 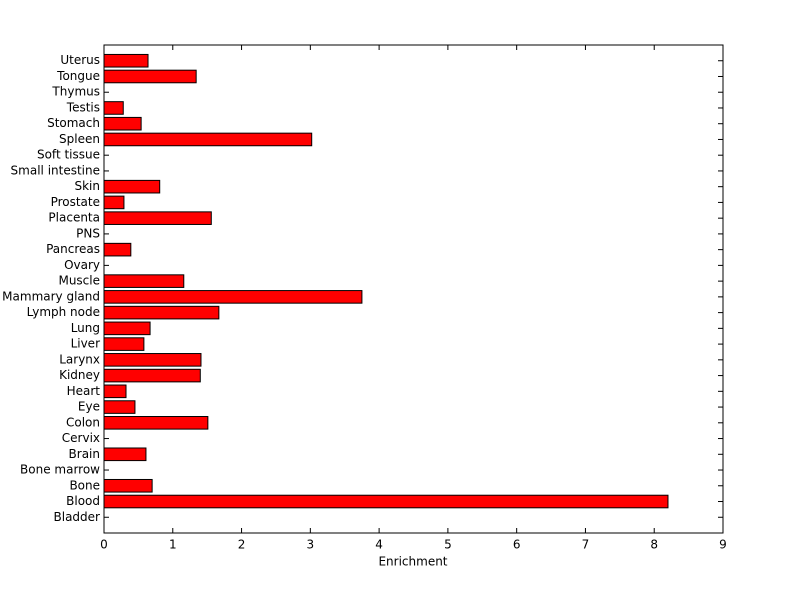 What do you see at coordinates (82, 265) in the screenshot?
I see `y-tick-label: Ovary` at bounding box center [82, 265].